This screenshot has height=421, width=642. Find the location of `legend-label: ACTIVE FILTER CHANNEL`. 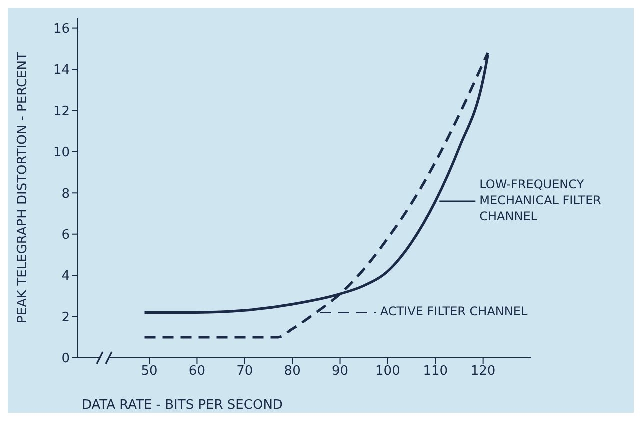

legend-label: ACTIVE FILTER CHANNEL is located at coordinates (454, 311).